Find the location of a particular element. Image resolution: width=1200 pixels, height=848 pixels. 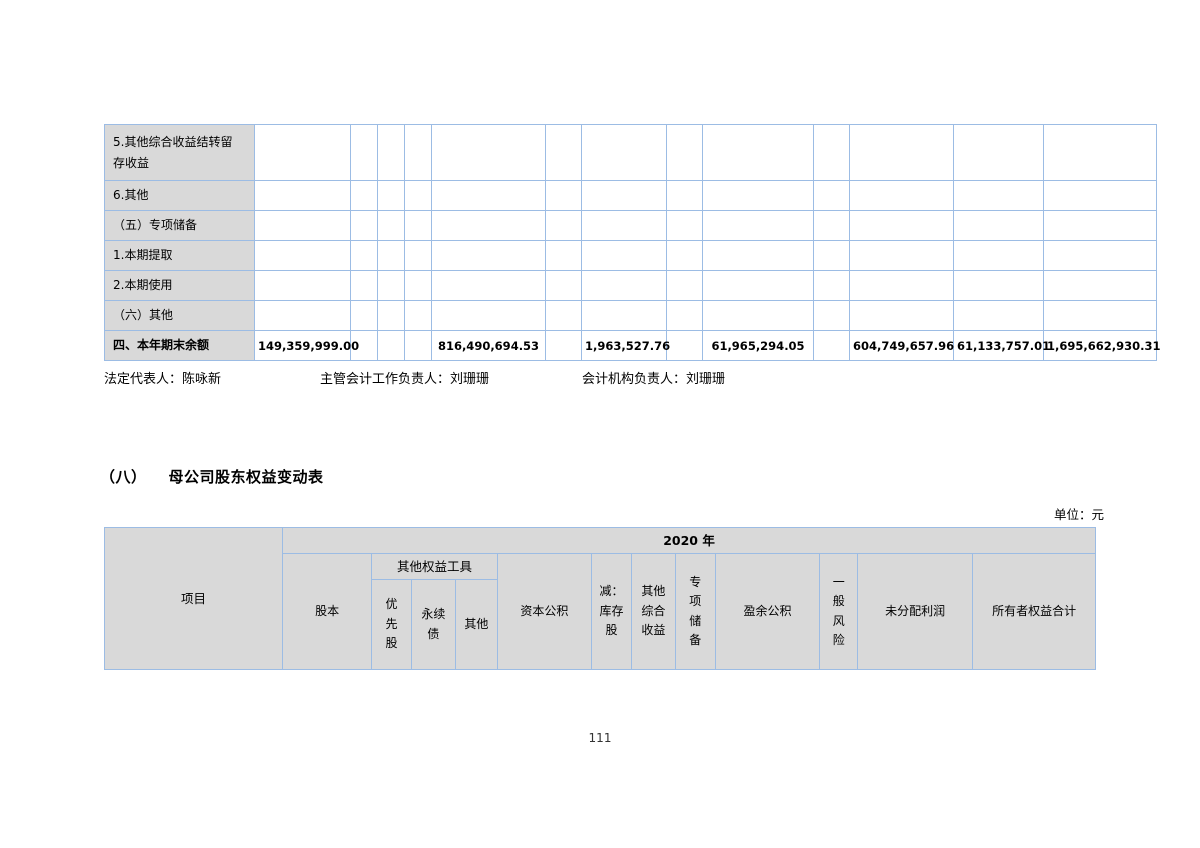

legal-representative-signature: 法定代表人：陈咏新 is located at coordinates (163, 379).